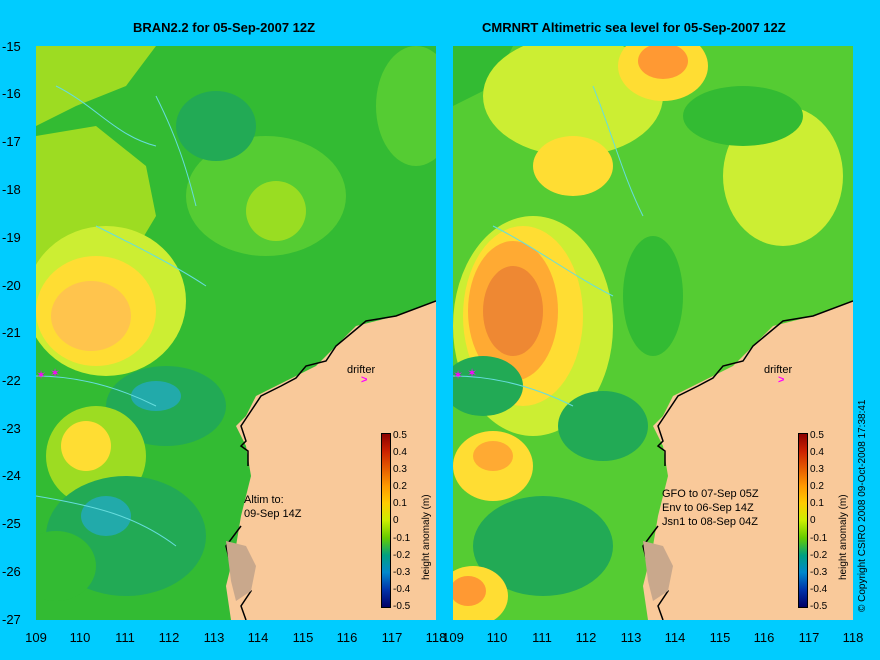 Image resolution: width=880 pixels, height=660 pixels. I want to click on lat-tick-label: -18, so click(11, 189).